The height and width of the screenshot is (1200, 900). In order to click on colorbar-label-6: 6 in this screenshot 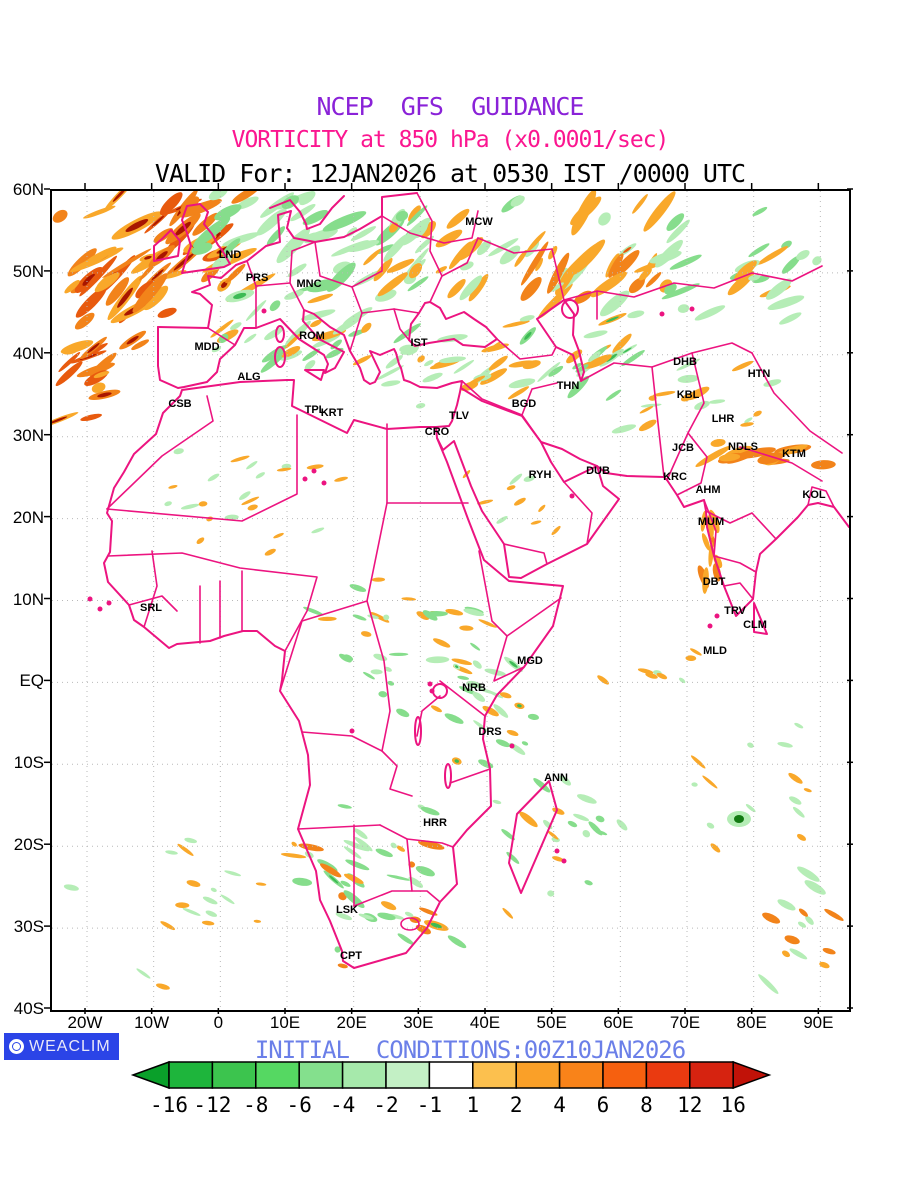, I will do `click(603, 1105)`.